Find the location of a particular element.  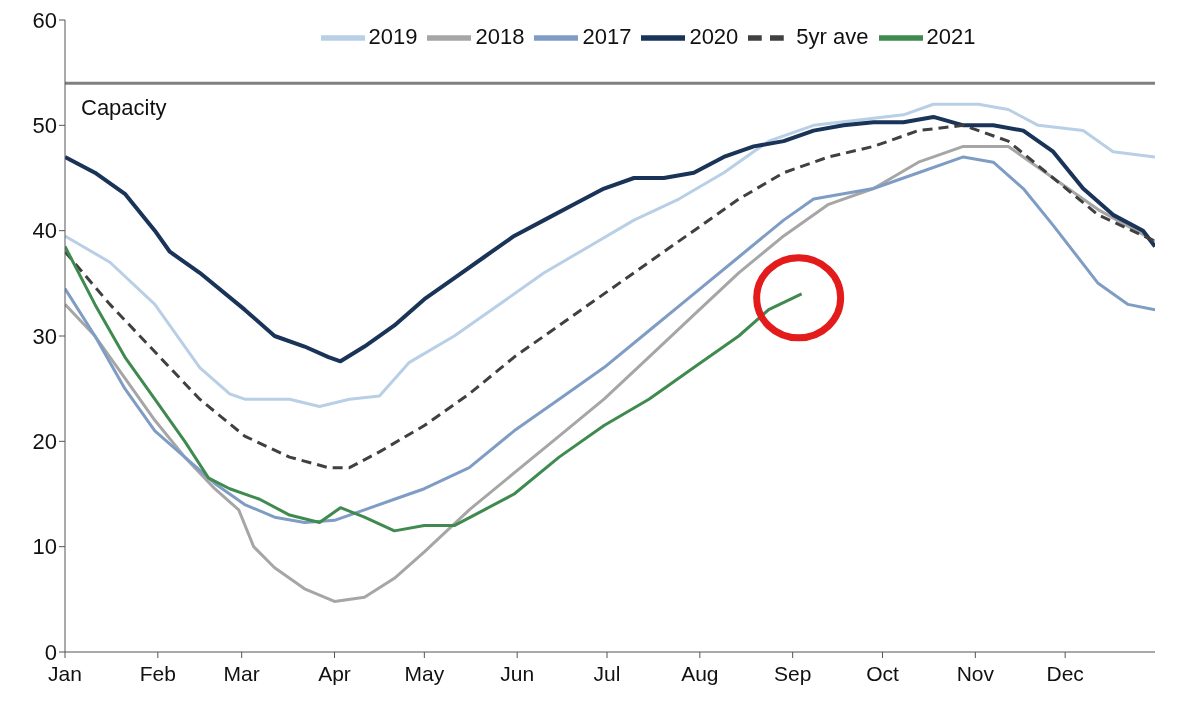

x-tick-label: Jun is located at coordinates (517, 673).